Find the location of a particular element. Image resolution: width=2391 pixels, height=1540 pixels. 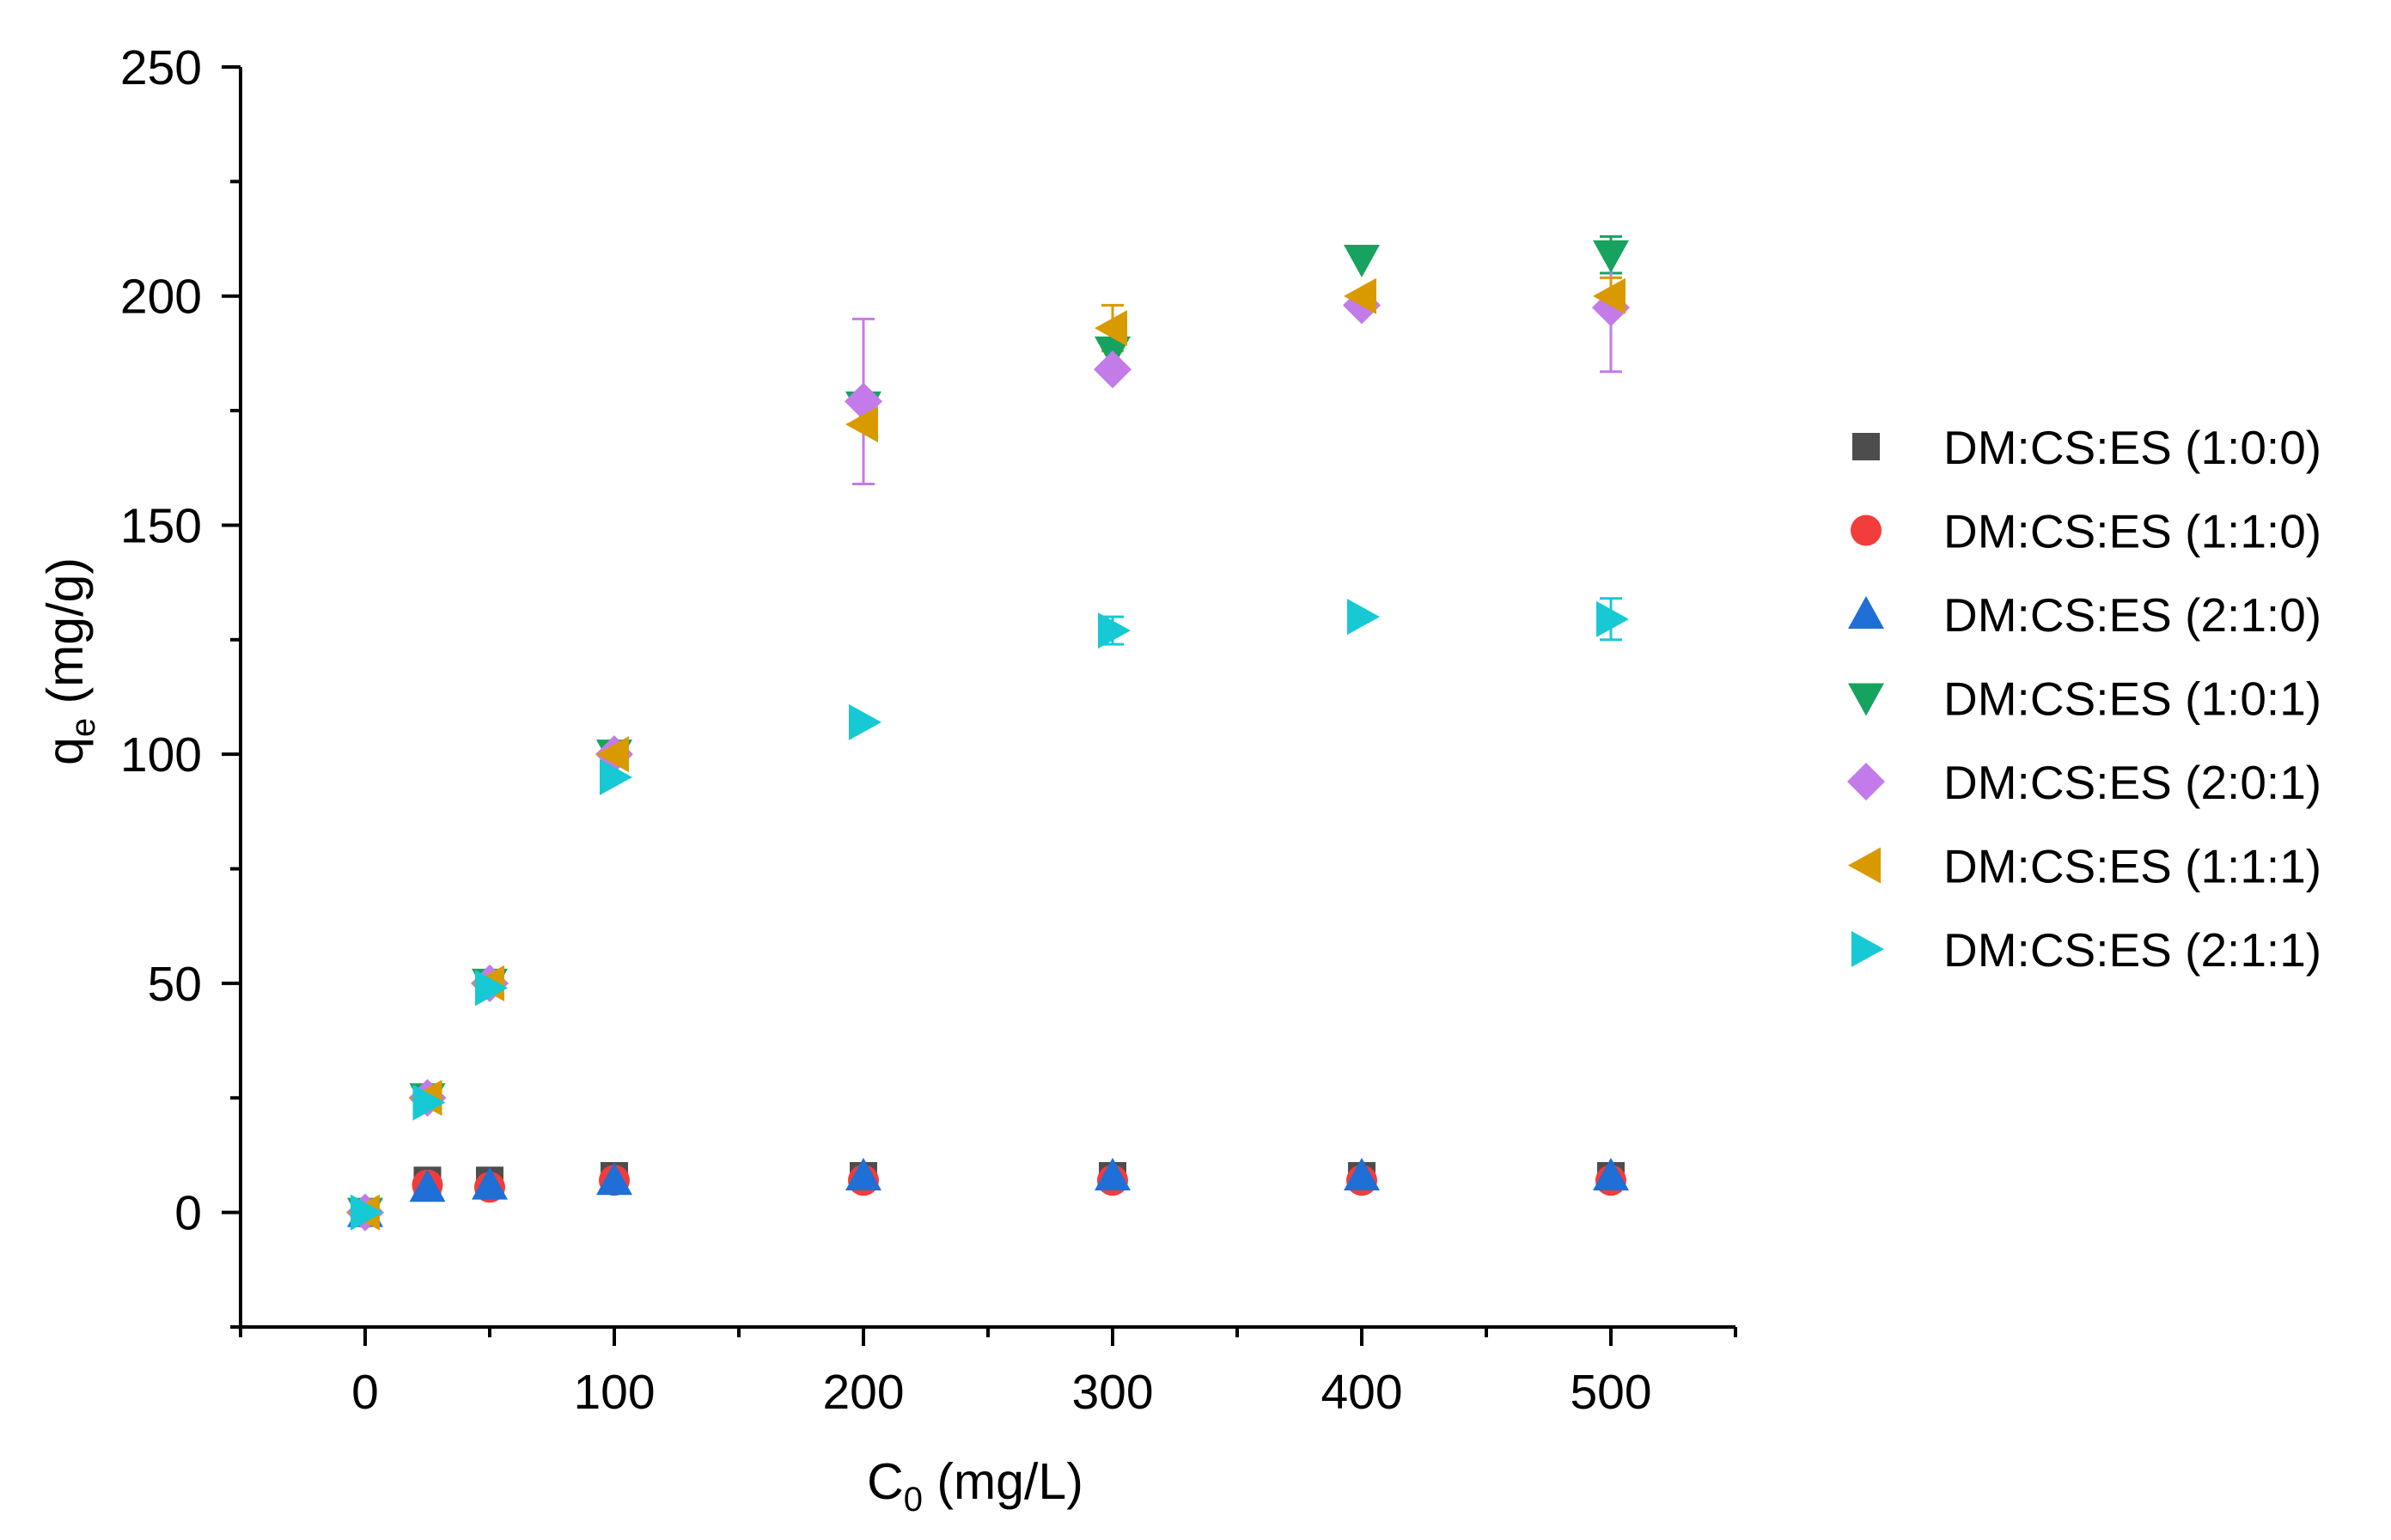

x-tick-label: 100 is located at coordinates (614, 1393).